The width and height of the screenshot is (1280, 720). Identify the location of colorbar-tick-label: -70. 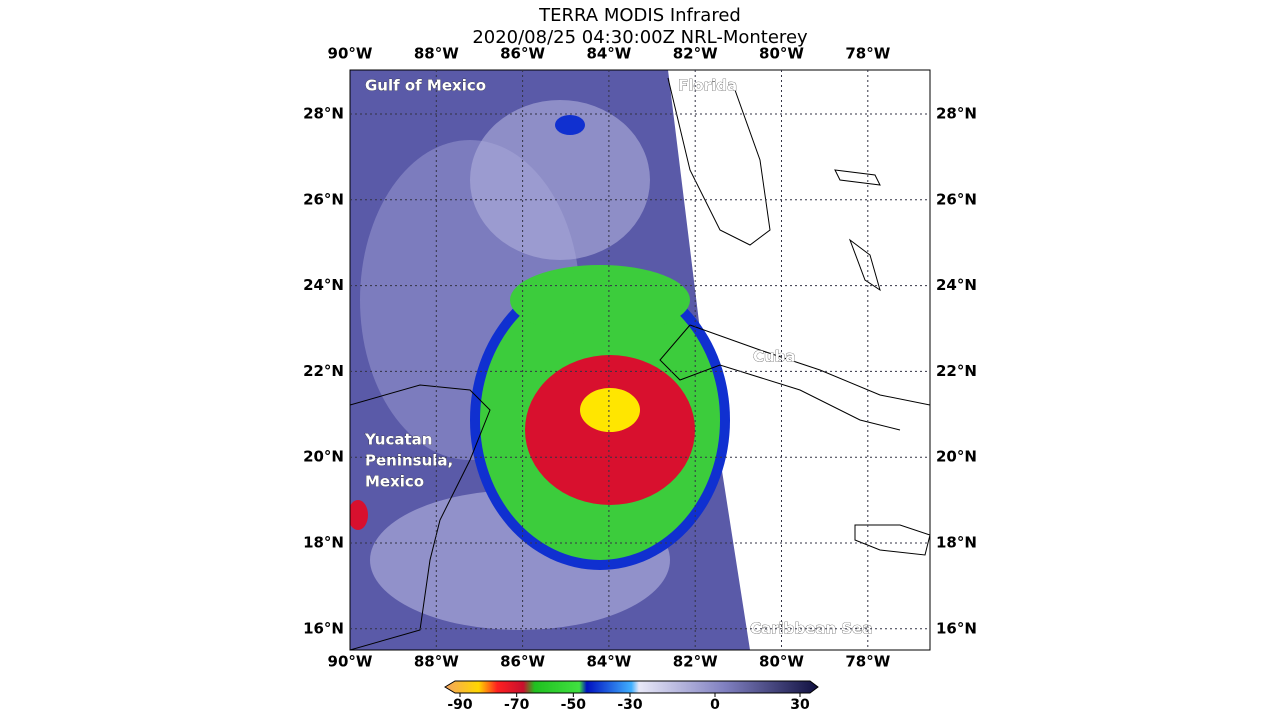
(517, 705).